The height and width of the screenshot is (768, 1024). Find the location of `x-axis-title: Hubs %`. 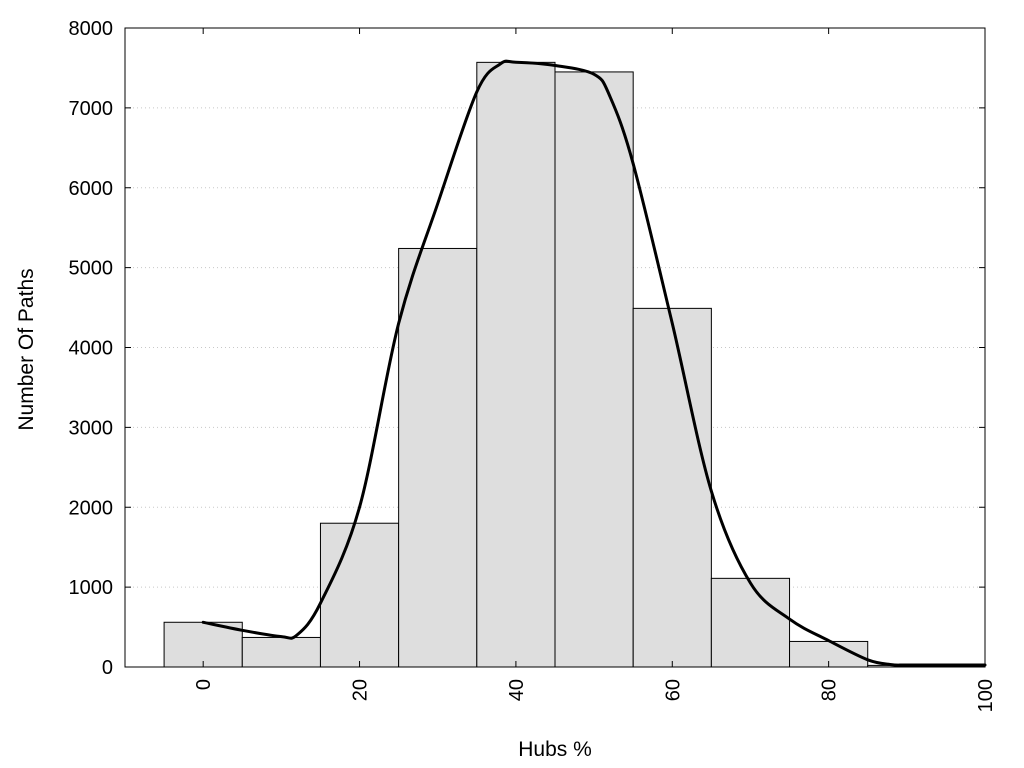

x-axis-title: Hubs % is located at coordinates (555, 749).